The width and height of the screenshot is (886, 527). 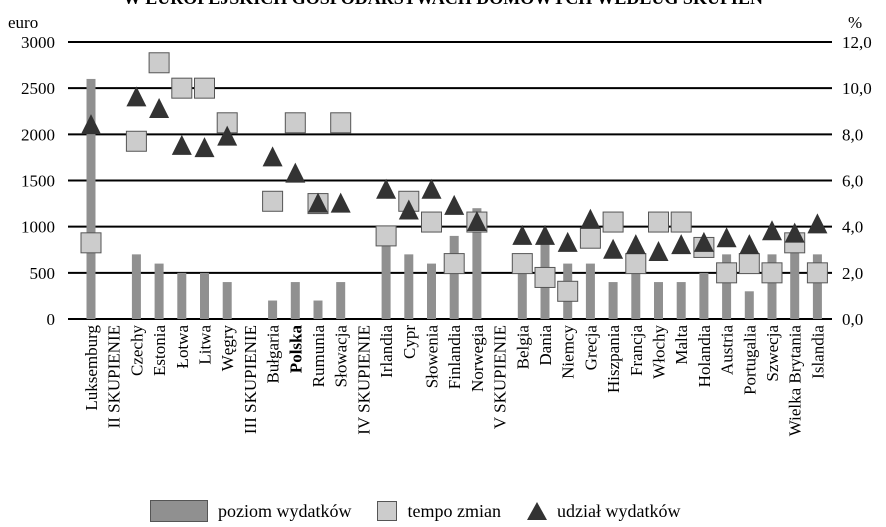 What do you see at coordinates (38, 42) in the screenshot?
I see `y-left-tick-label: 3000` at bounding box center [38, 42].